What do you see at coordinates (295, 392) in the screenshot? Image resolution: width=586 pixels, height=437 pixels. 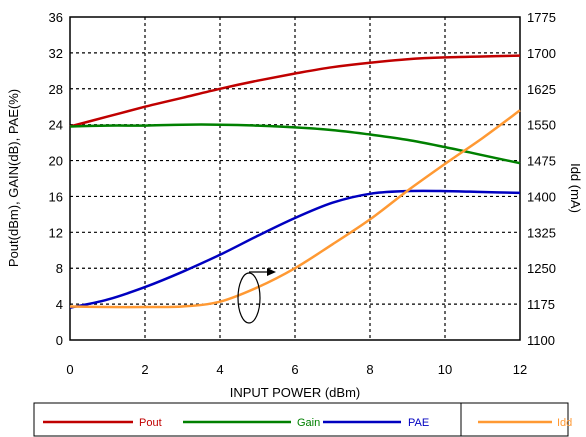 I see `x-axis-label: INPUT POWER (dBm)` at bounding box center [295, 392].